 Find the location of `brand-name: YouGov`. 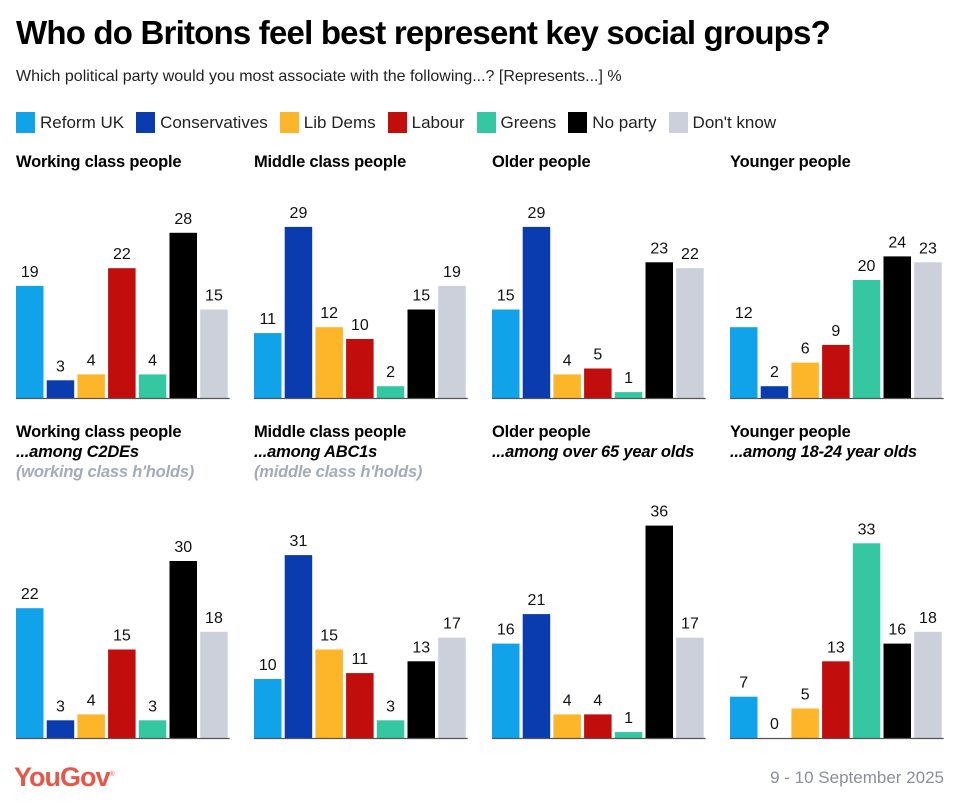

brand-name: YouGov is located at coordinates (62, 777).